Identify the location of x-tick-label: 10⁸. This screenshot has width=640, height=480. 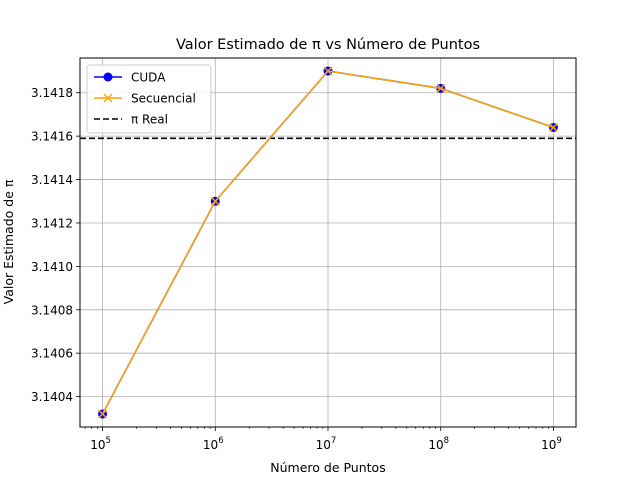
(438, 444).